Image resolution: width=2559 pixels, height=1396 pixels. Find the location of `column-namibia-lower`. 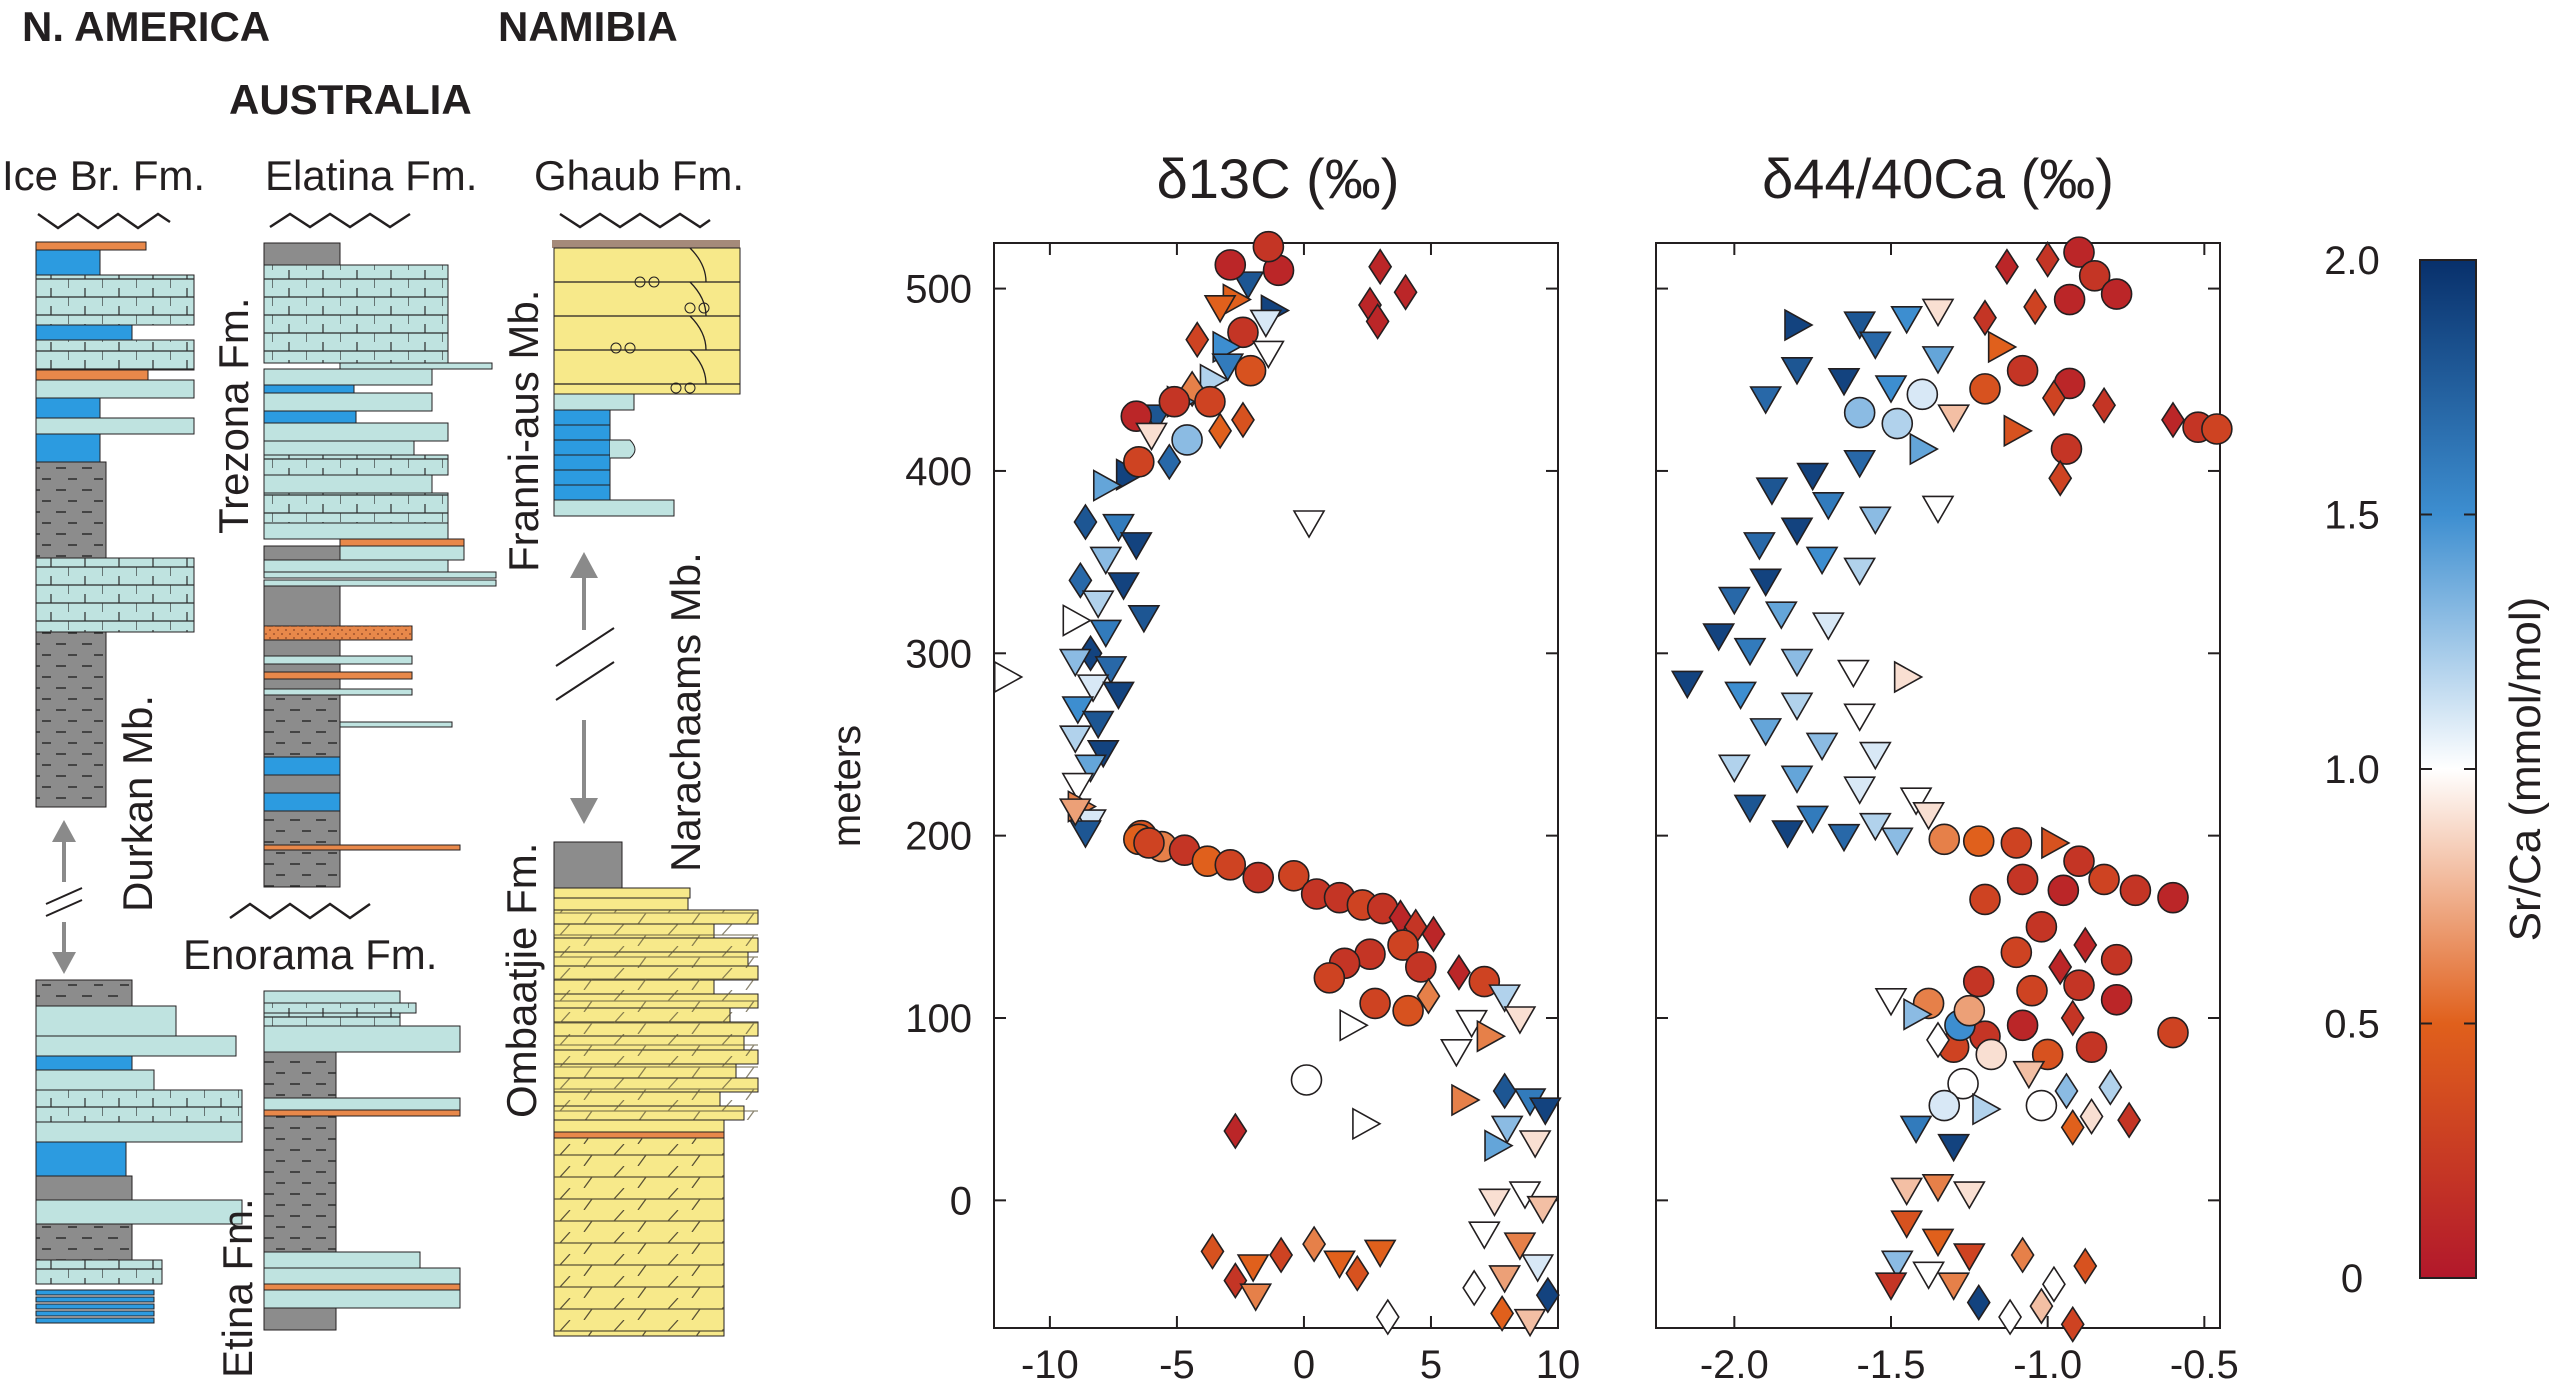

column-namibia-lower is located at coordinates (656, 1089).